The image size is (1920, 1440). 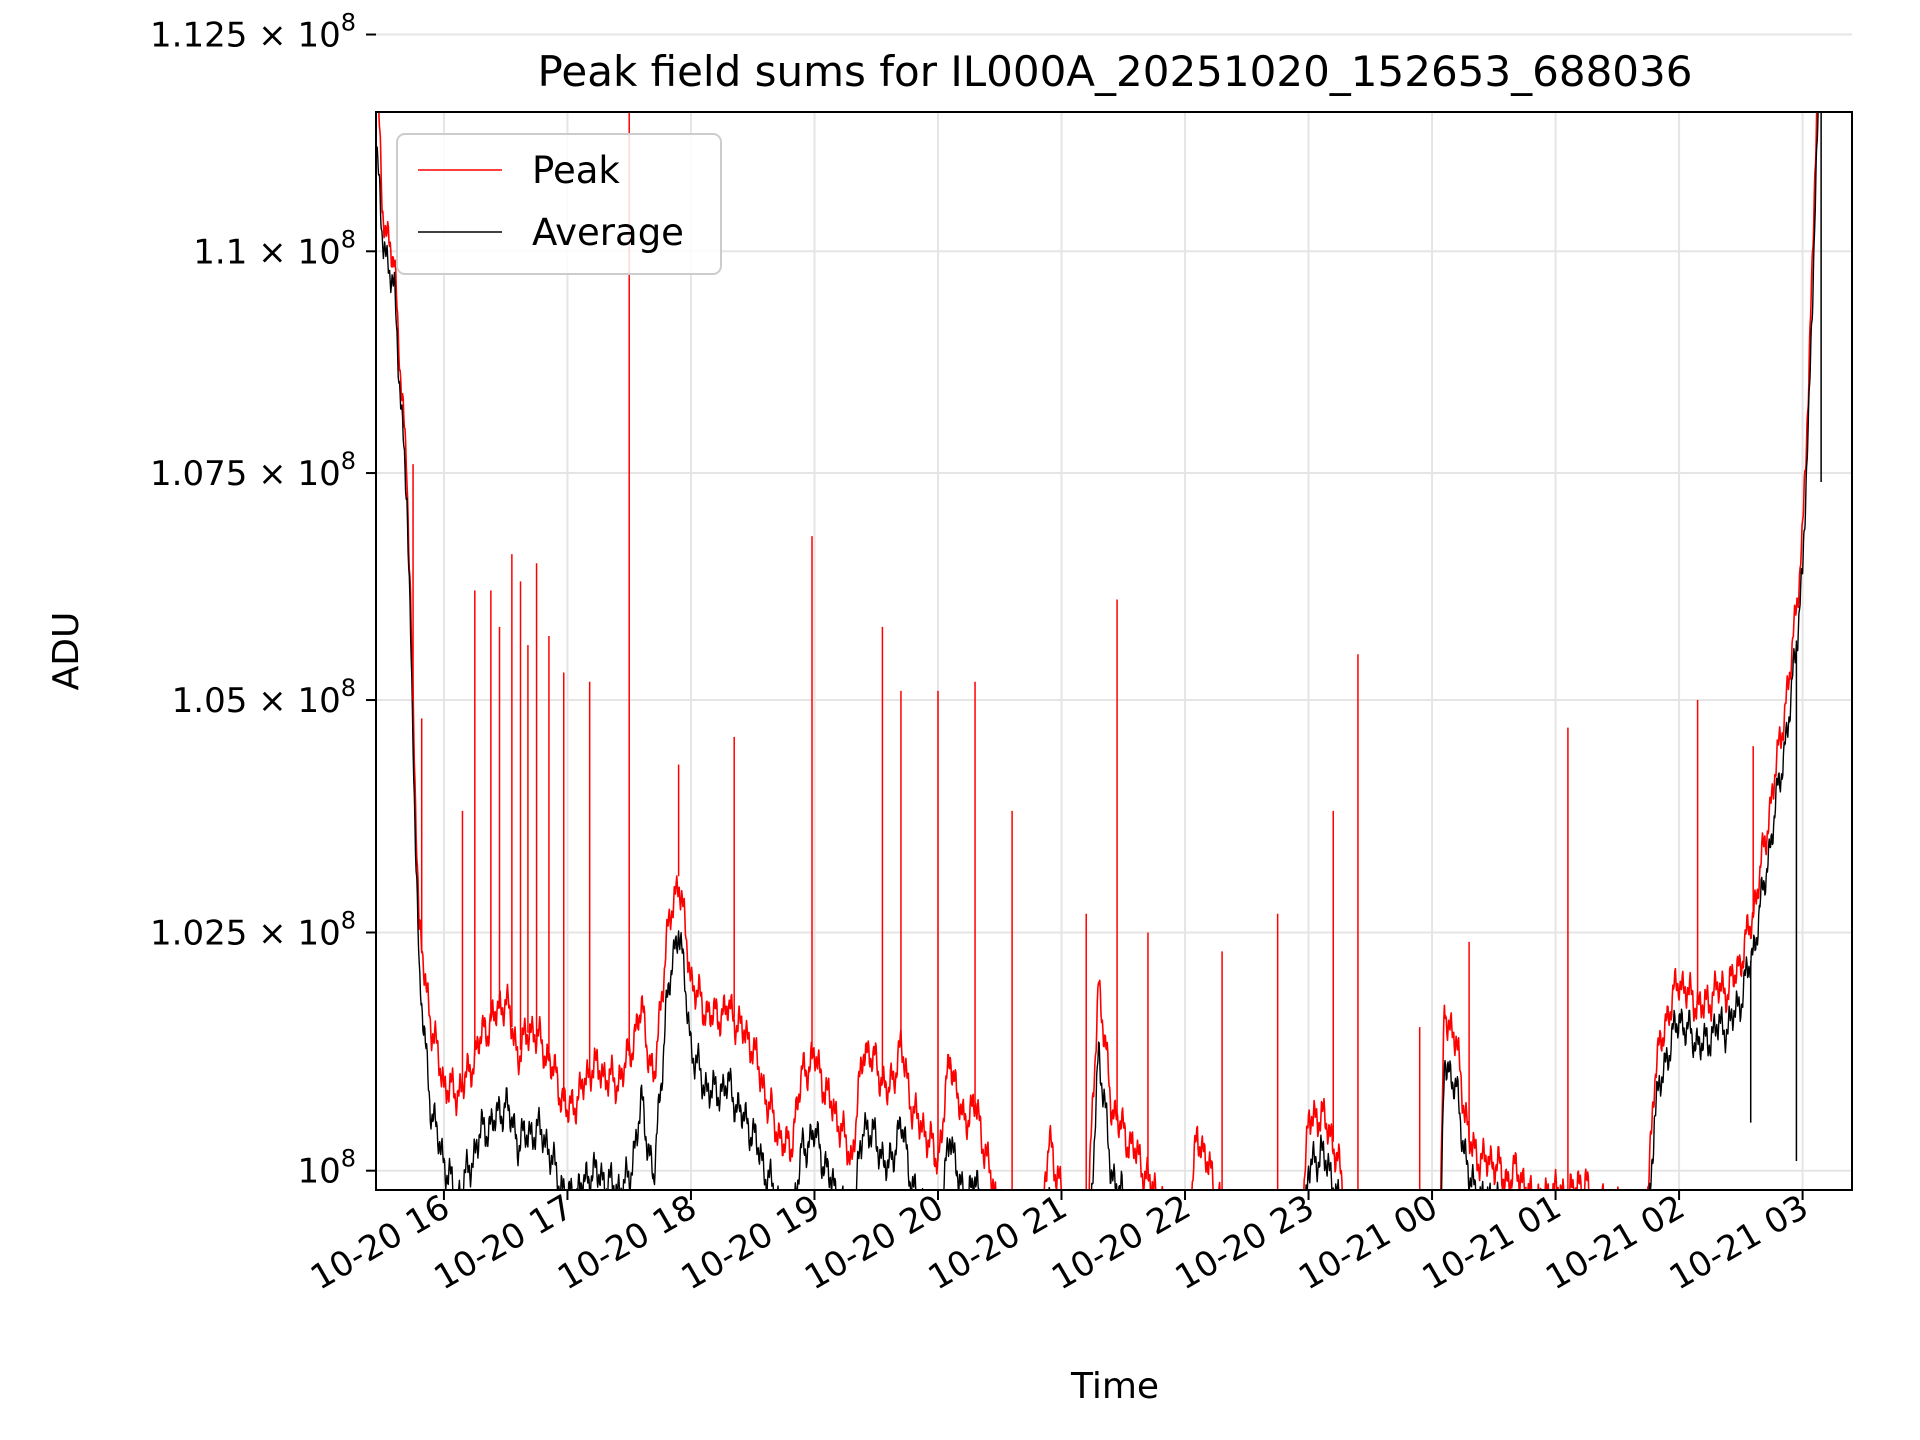 I want to click on y-tick-label: 1.05 × 108, so click(x=264, y=697).